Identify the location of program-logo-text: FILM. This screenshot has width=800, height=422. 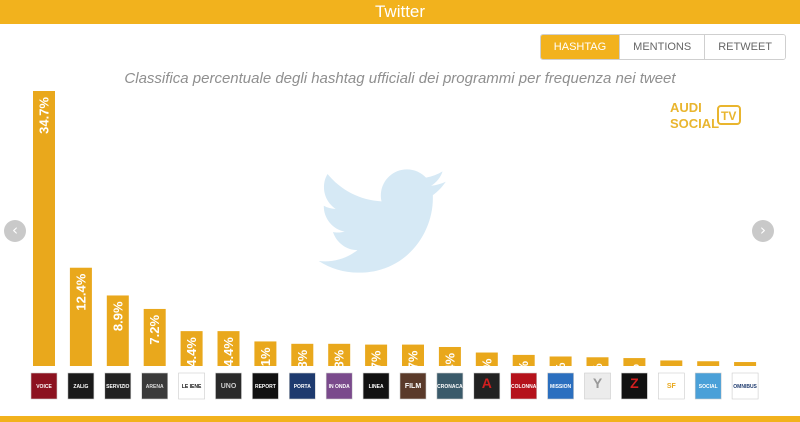
(413, 386).